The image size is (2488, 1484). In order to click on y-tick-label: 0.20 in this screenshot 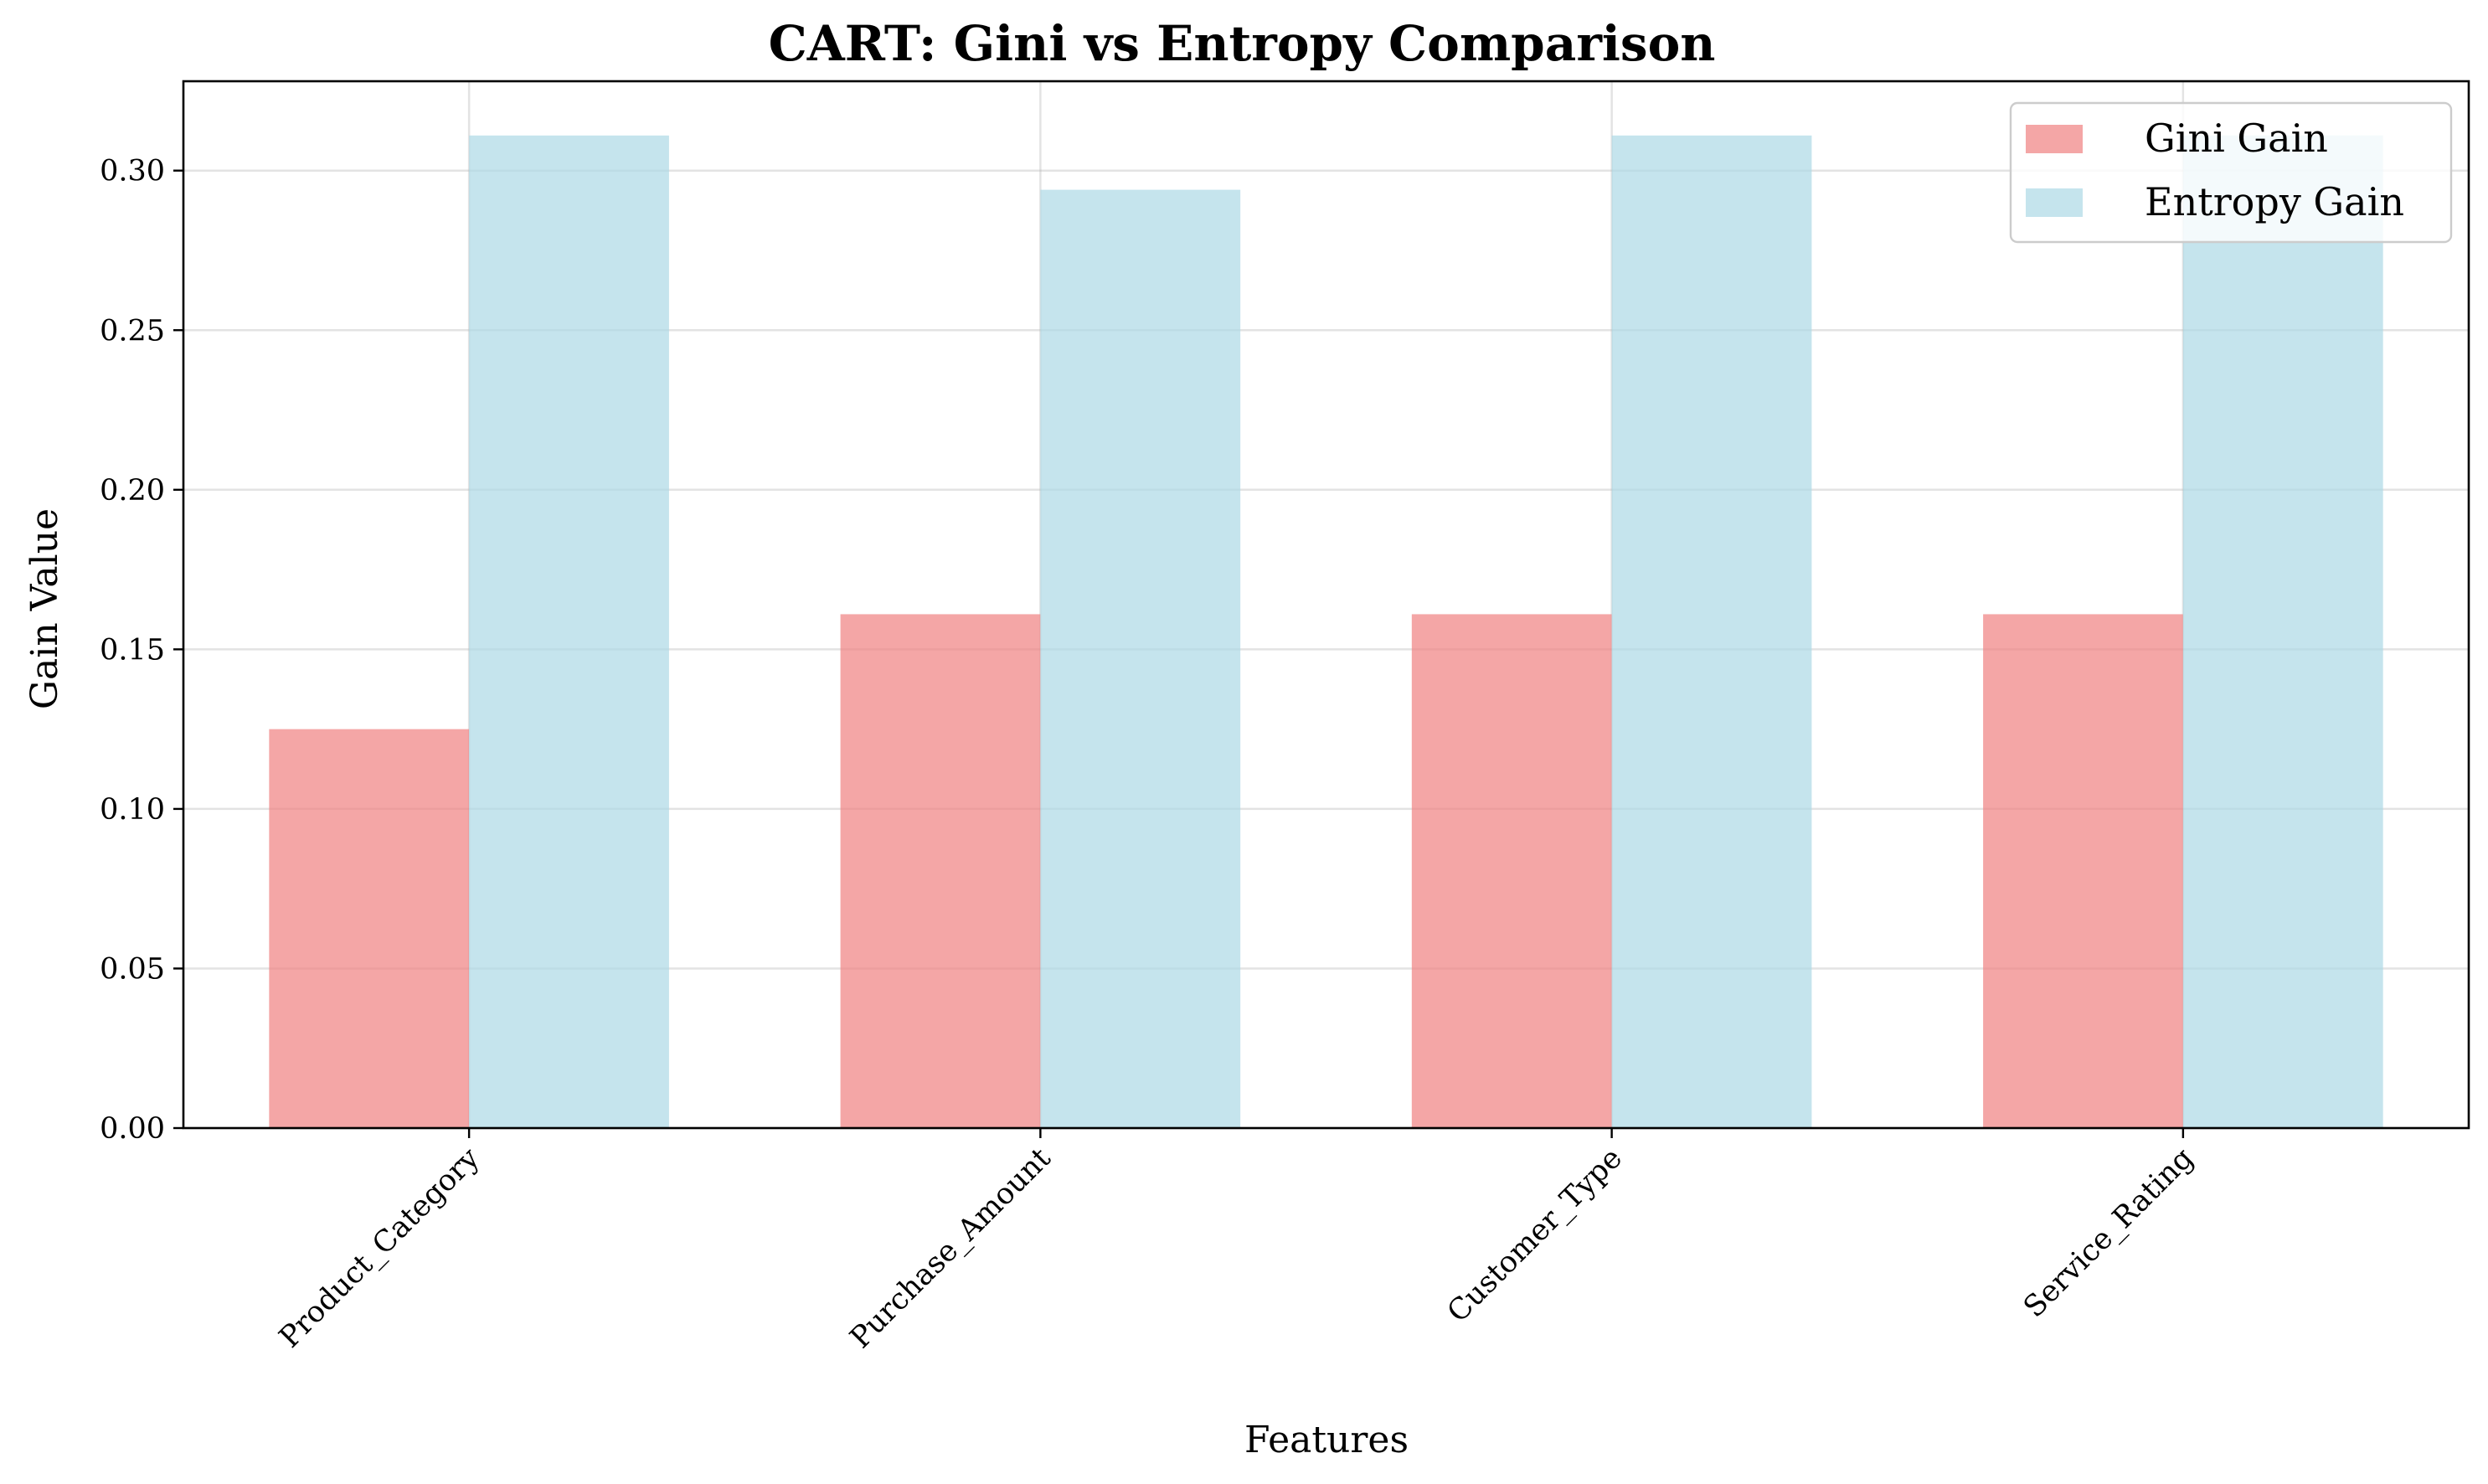, I will do `click(132, 491)`.